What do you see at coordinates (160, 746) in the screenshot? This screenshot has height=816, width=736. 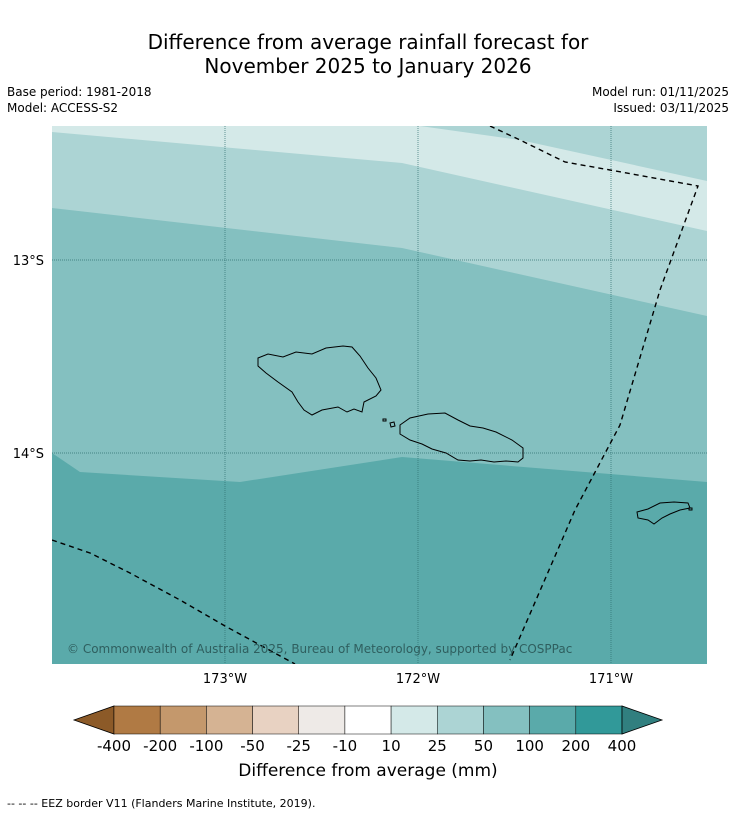 I see `colorbar-tick-label: -200` at bounding box center [160, 746].